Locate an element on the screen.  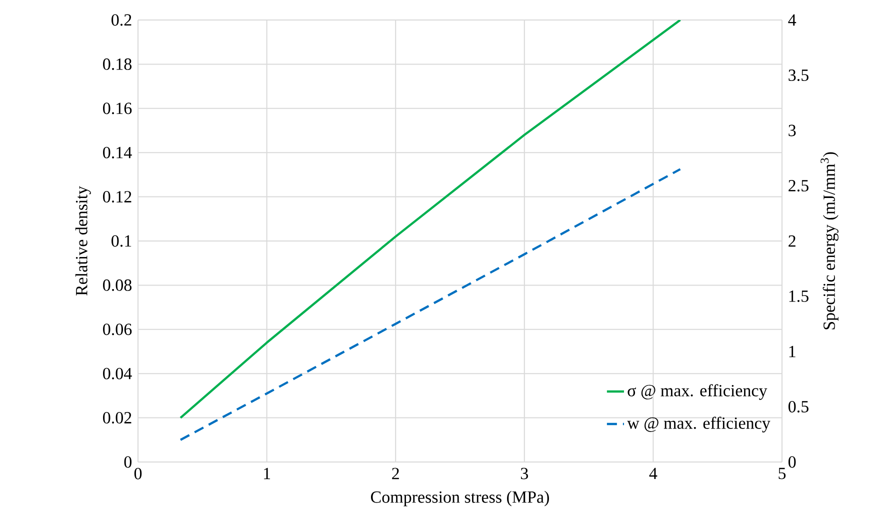
y2-tick-label: 4 is located at coordinates (792, 20).